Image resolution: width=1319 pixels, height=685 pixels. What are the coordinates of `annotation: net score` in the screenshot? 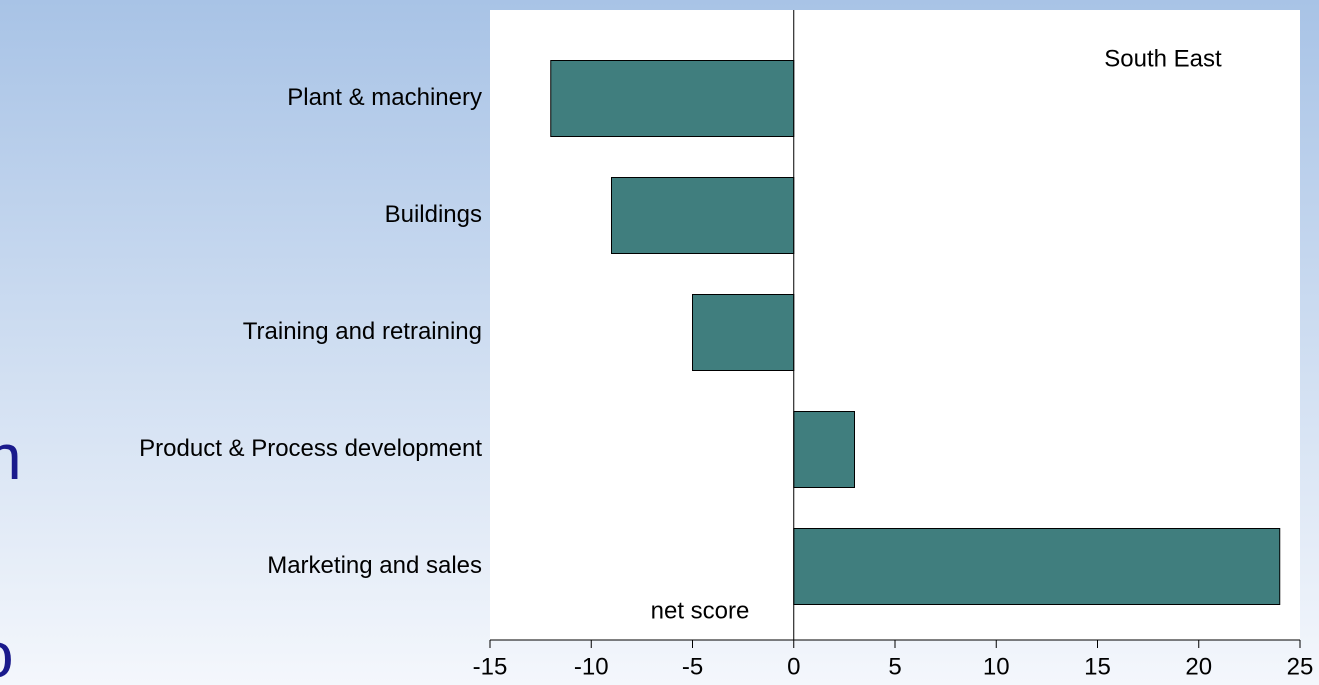 It's located at (700, 610).